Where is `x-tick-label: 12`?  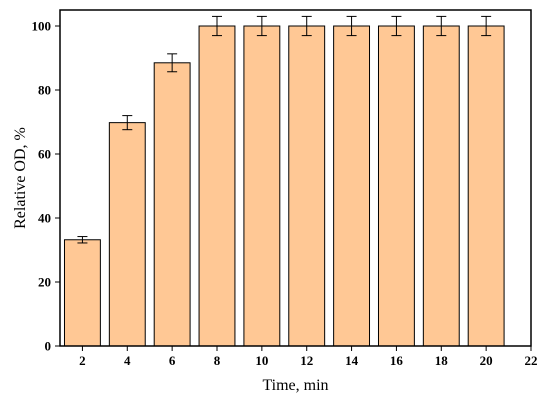
x-tick-label: 12 is located at coordinates (306, 360).